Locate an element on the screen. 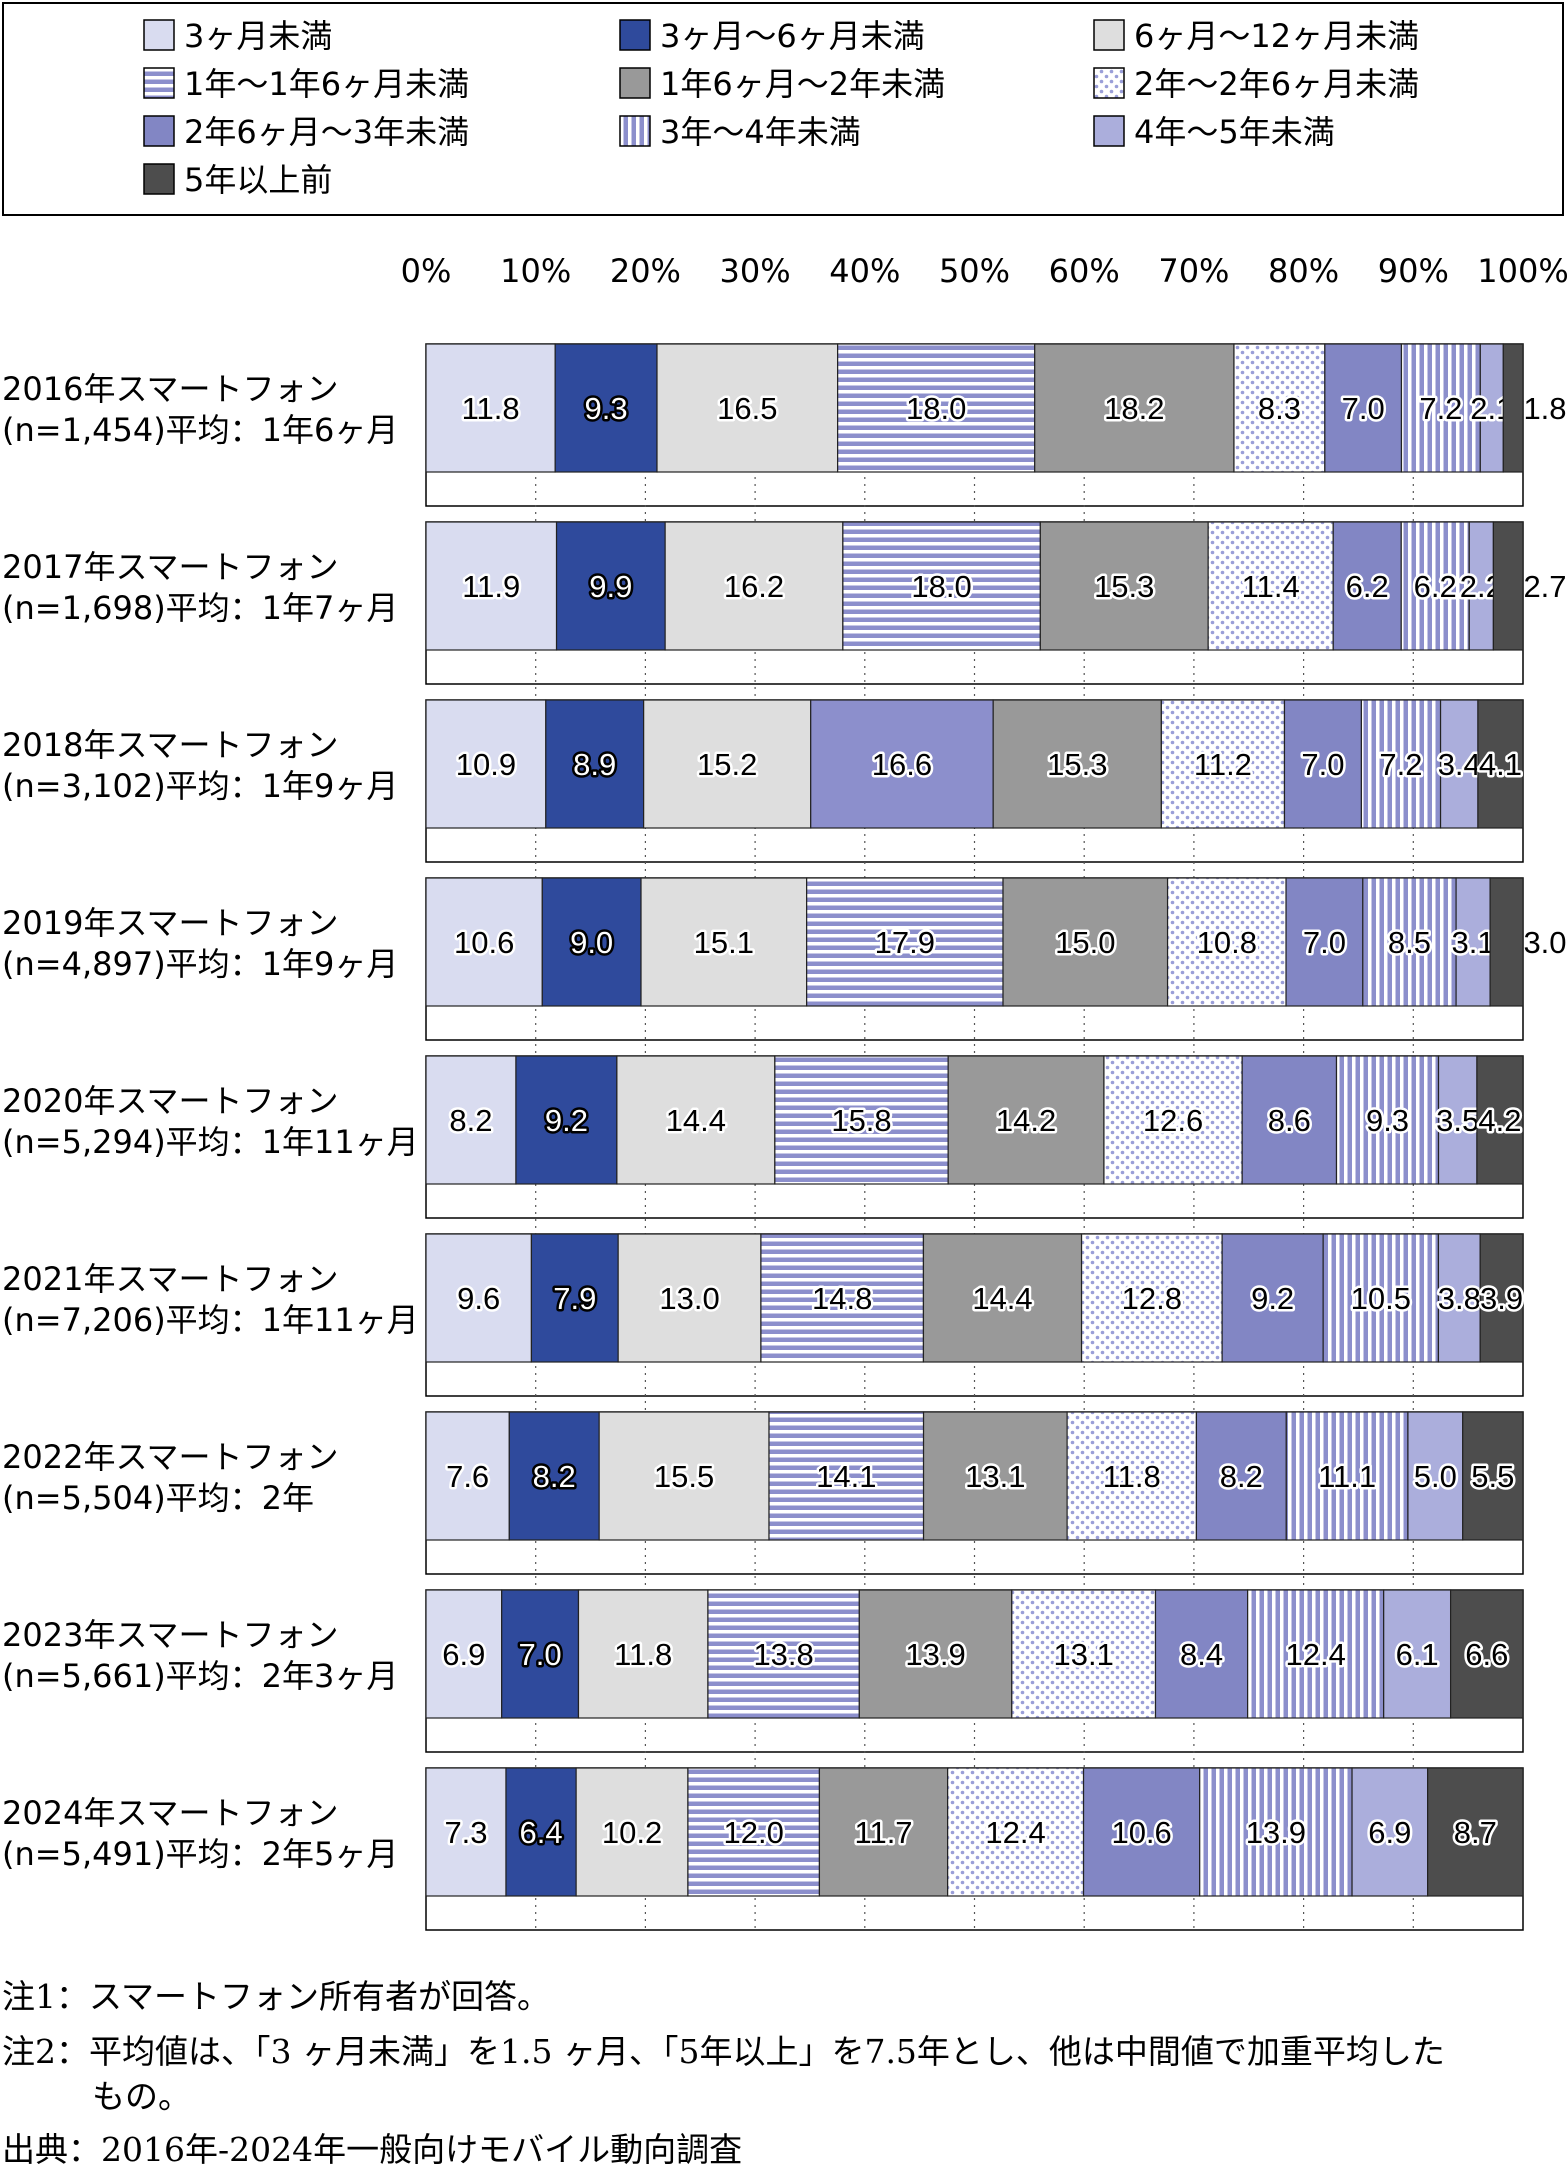  data-label: 10.6 is located at coordinates (484, 942).